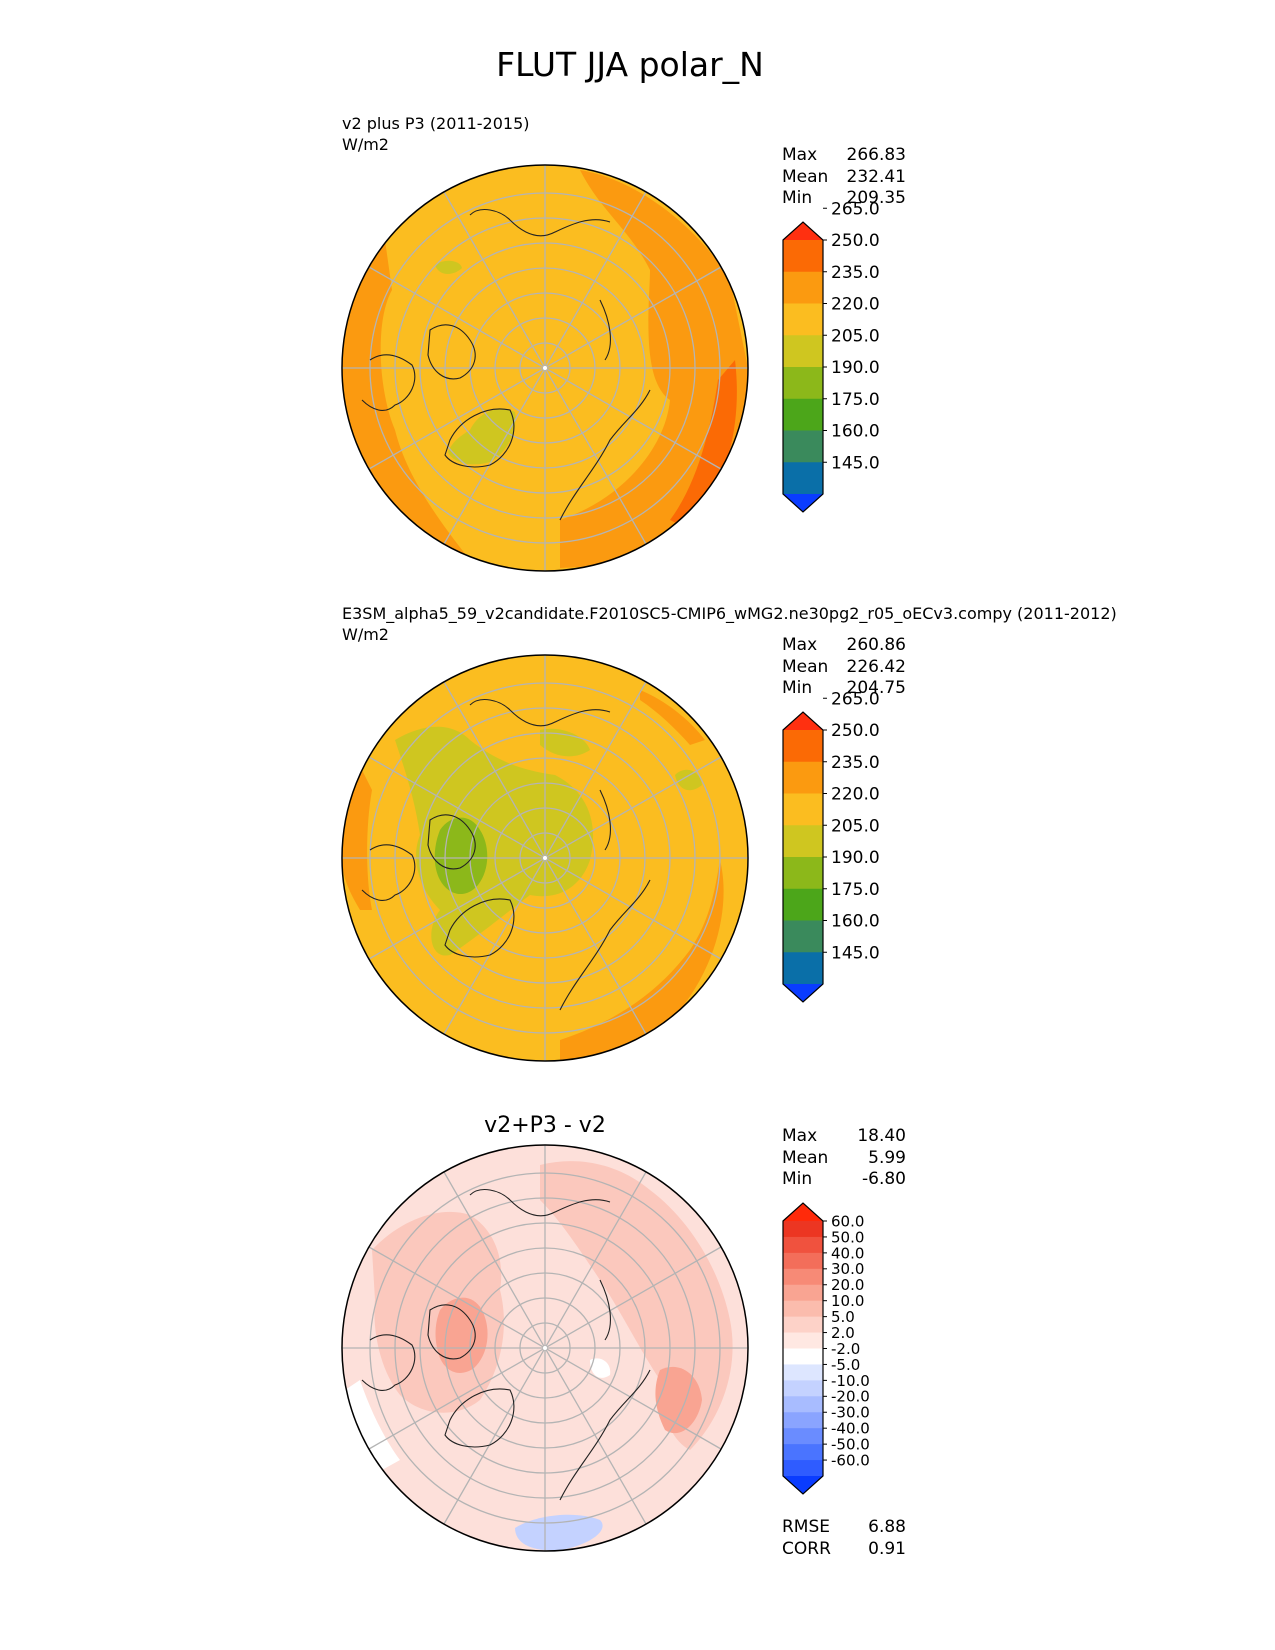 This screenshot has width=1275, height=1650. What do you see at coordinates (855, 400) in the screenshot?
I see `panel-1-colorbar-tick-label: 175.0` at bounding box center [855, 400].